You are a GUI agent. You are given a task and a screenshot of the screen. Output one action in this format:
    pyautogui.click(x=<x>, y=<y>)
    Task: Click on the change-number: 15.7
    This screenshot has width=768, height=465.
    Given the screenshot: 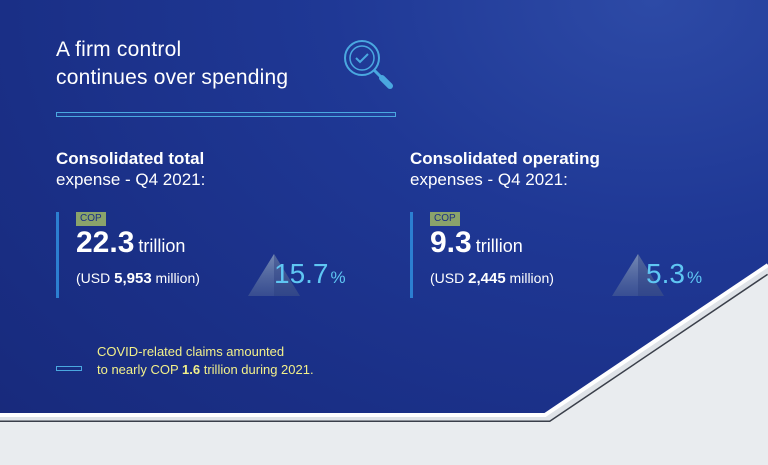 What is the action you would take?
    pyautogui.click(x=301, y=273)
    